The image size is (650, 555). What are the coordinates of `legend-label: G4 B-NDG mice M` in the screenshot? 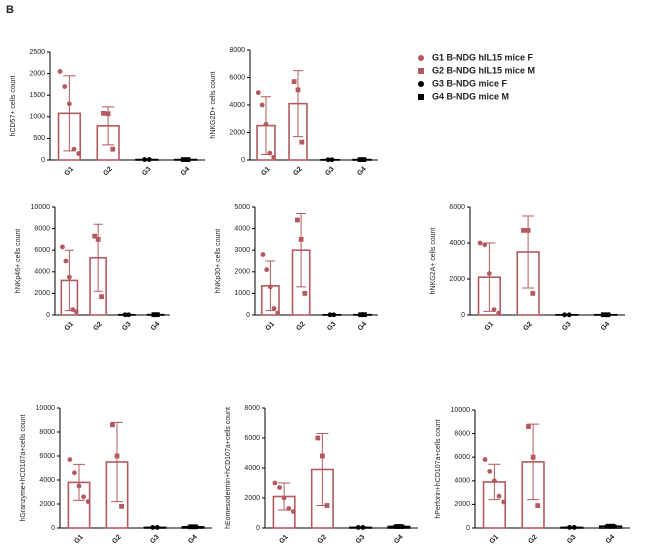 It's located at (470, 96).